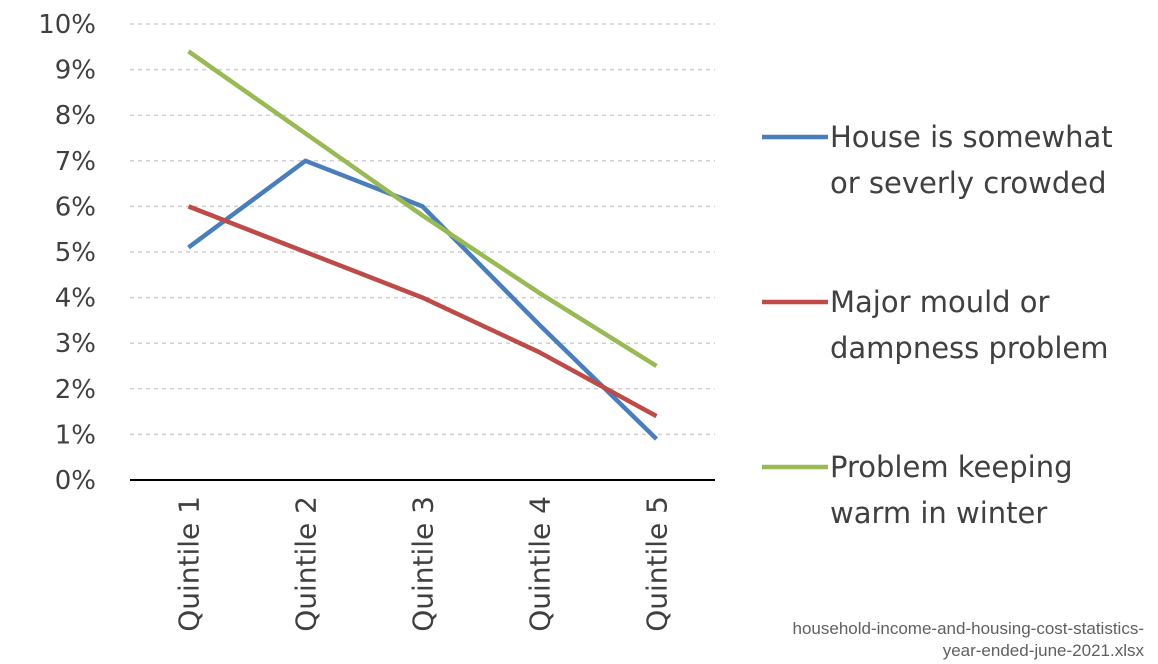  Describe the element at coordinates (75, 344) in the screenshot. I see `y-tick-label: 3%` at that location.